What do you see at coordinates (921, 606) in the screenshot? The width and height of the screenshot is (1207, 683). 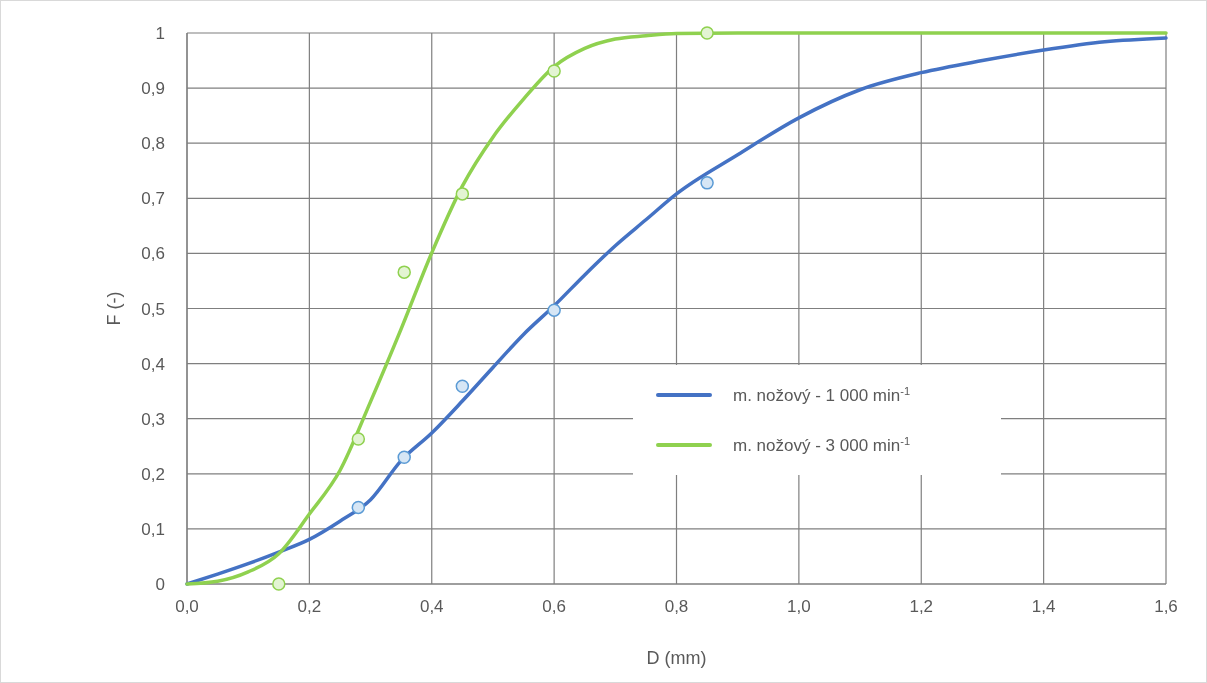 I see `x-tick-label: 1,2` at bounding box center [921, 606].